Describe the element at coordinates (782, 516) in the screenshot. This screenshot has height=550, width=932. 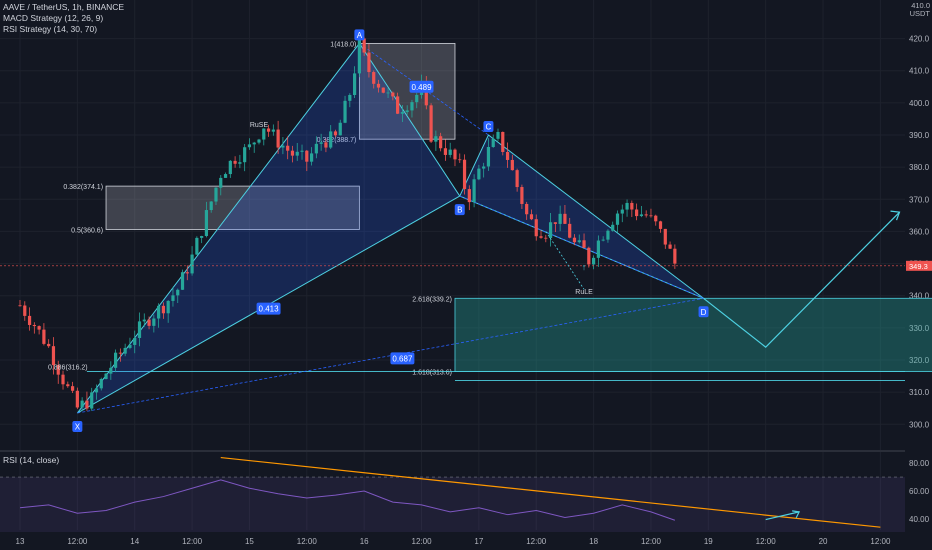
I see `rsi-arrow` at that location.